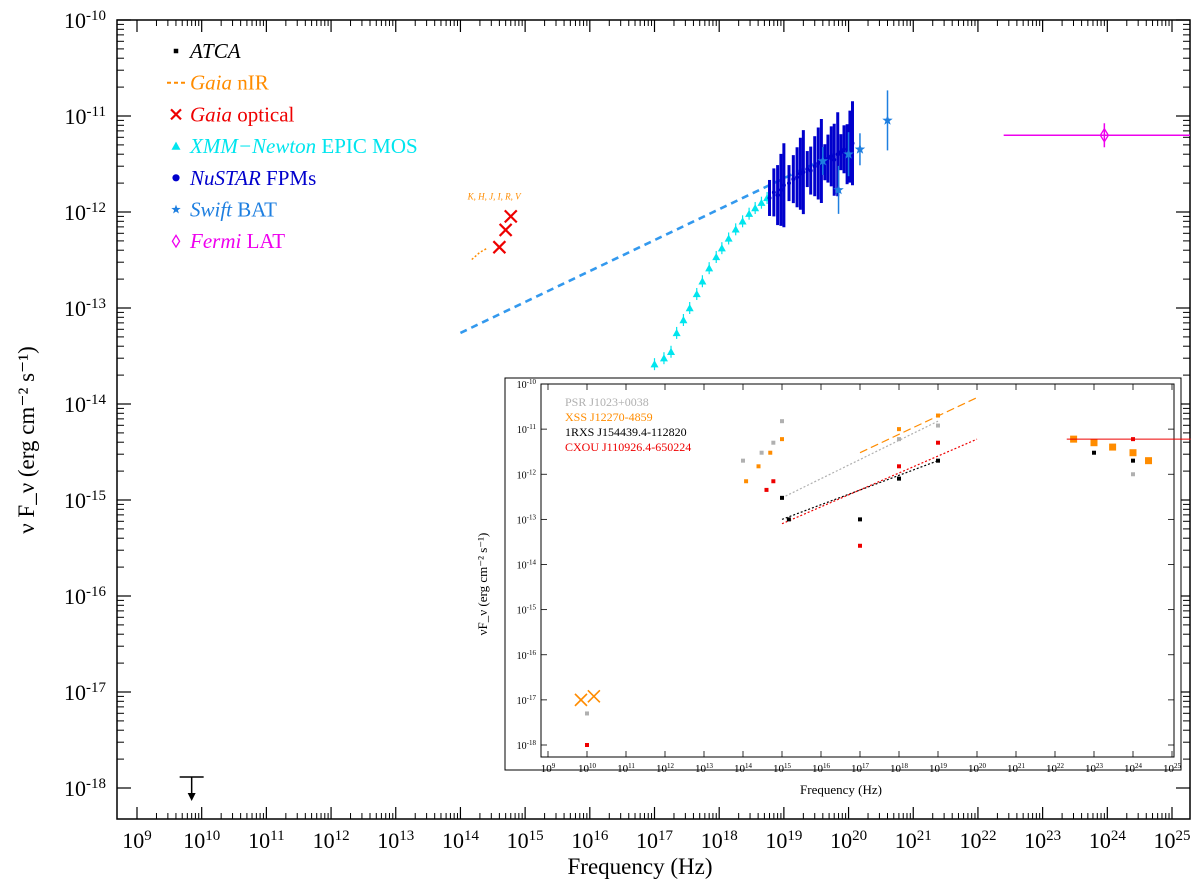 The height and width of the screenshot is (890, 1200). Describe the element at coordinates (233, 210) in the screenshot. I see `legend-entry-swift: Swift BAT` at that location.